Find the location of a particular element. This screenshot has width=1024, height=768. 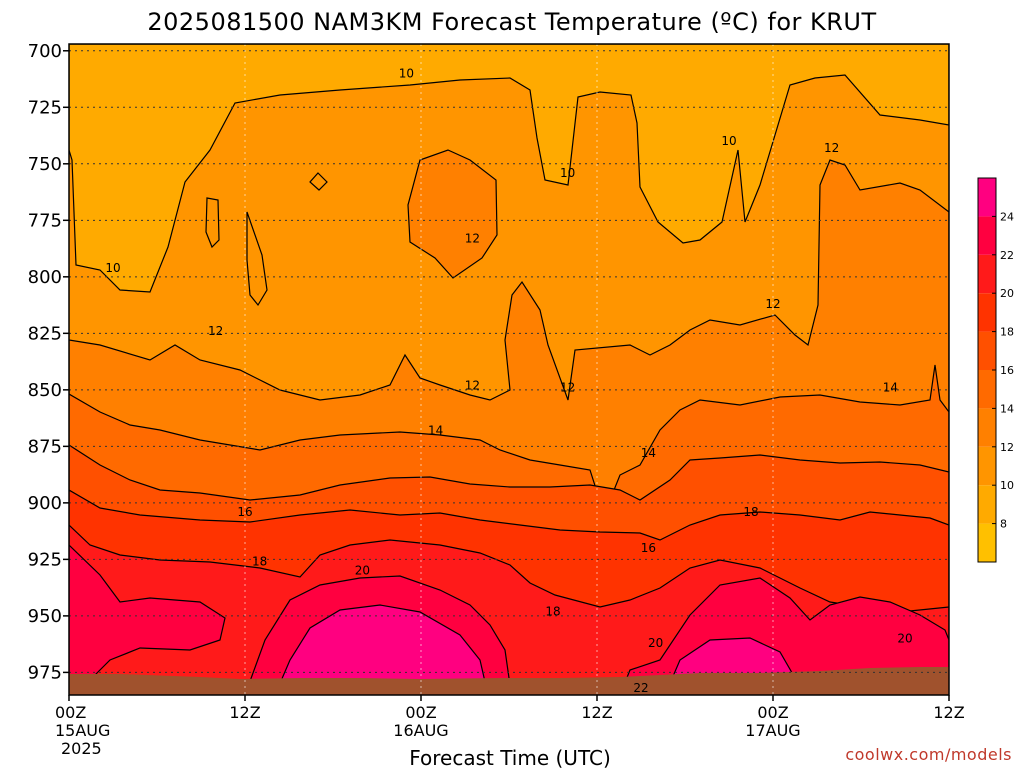

x-tick-date: 15AUG is located at coordinates (82, 730).